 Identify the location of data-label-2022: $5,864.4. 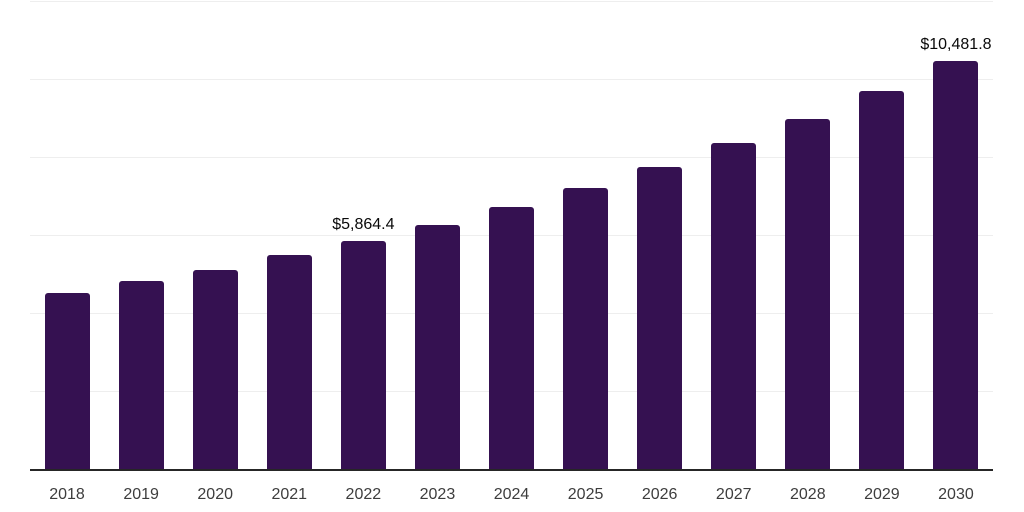
(363, 225).